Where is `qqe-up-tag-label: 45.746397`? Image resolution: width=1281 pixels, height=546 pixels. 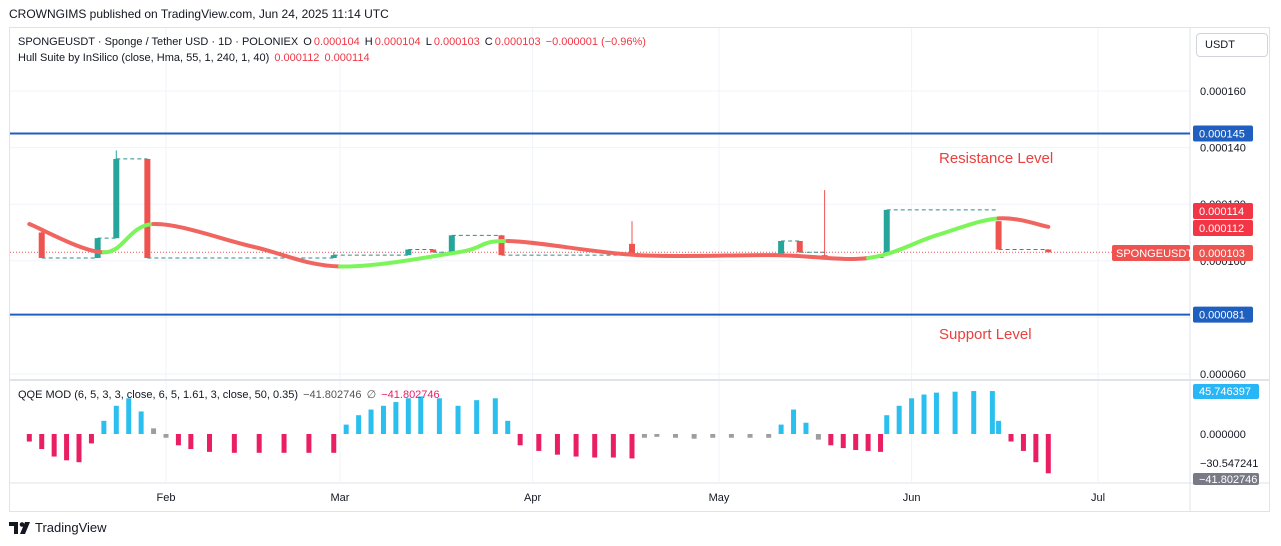 qqe-up-tag-label: 45.746397 is located at coordinates (1225, 392).